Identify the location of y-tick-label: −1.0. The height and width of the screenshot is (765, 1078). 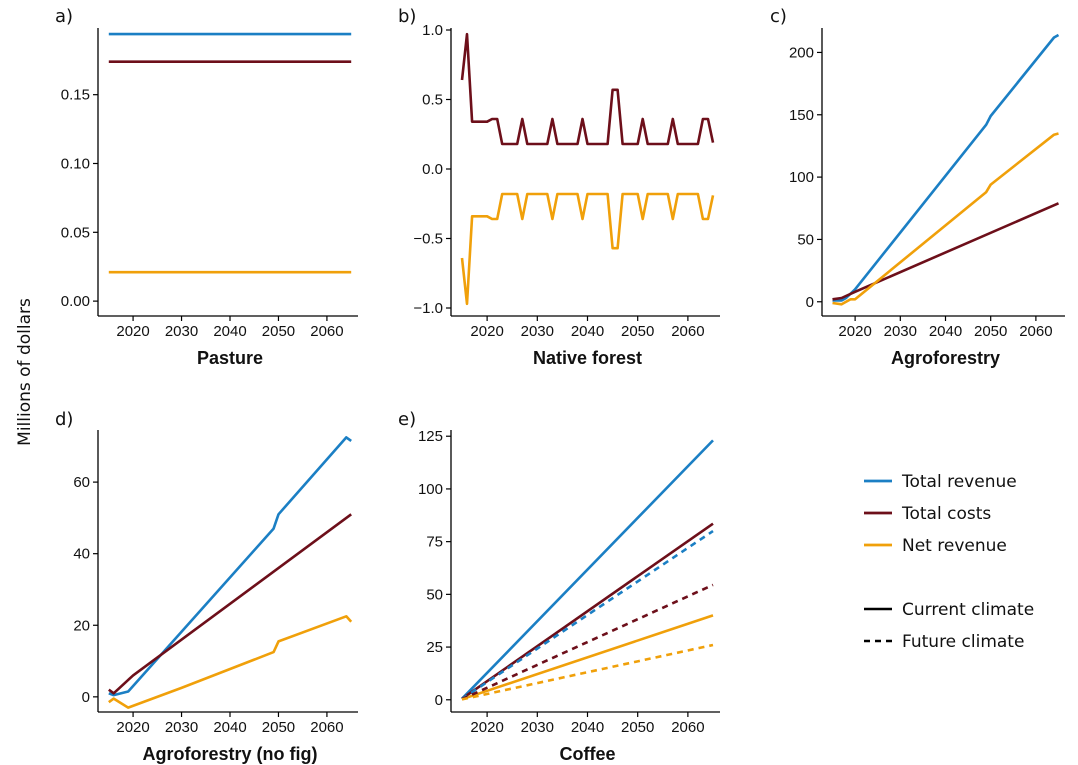
(428, 308).